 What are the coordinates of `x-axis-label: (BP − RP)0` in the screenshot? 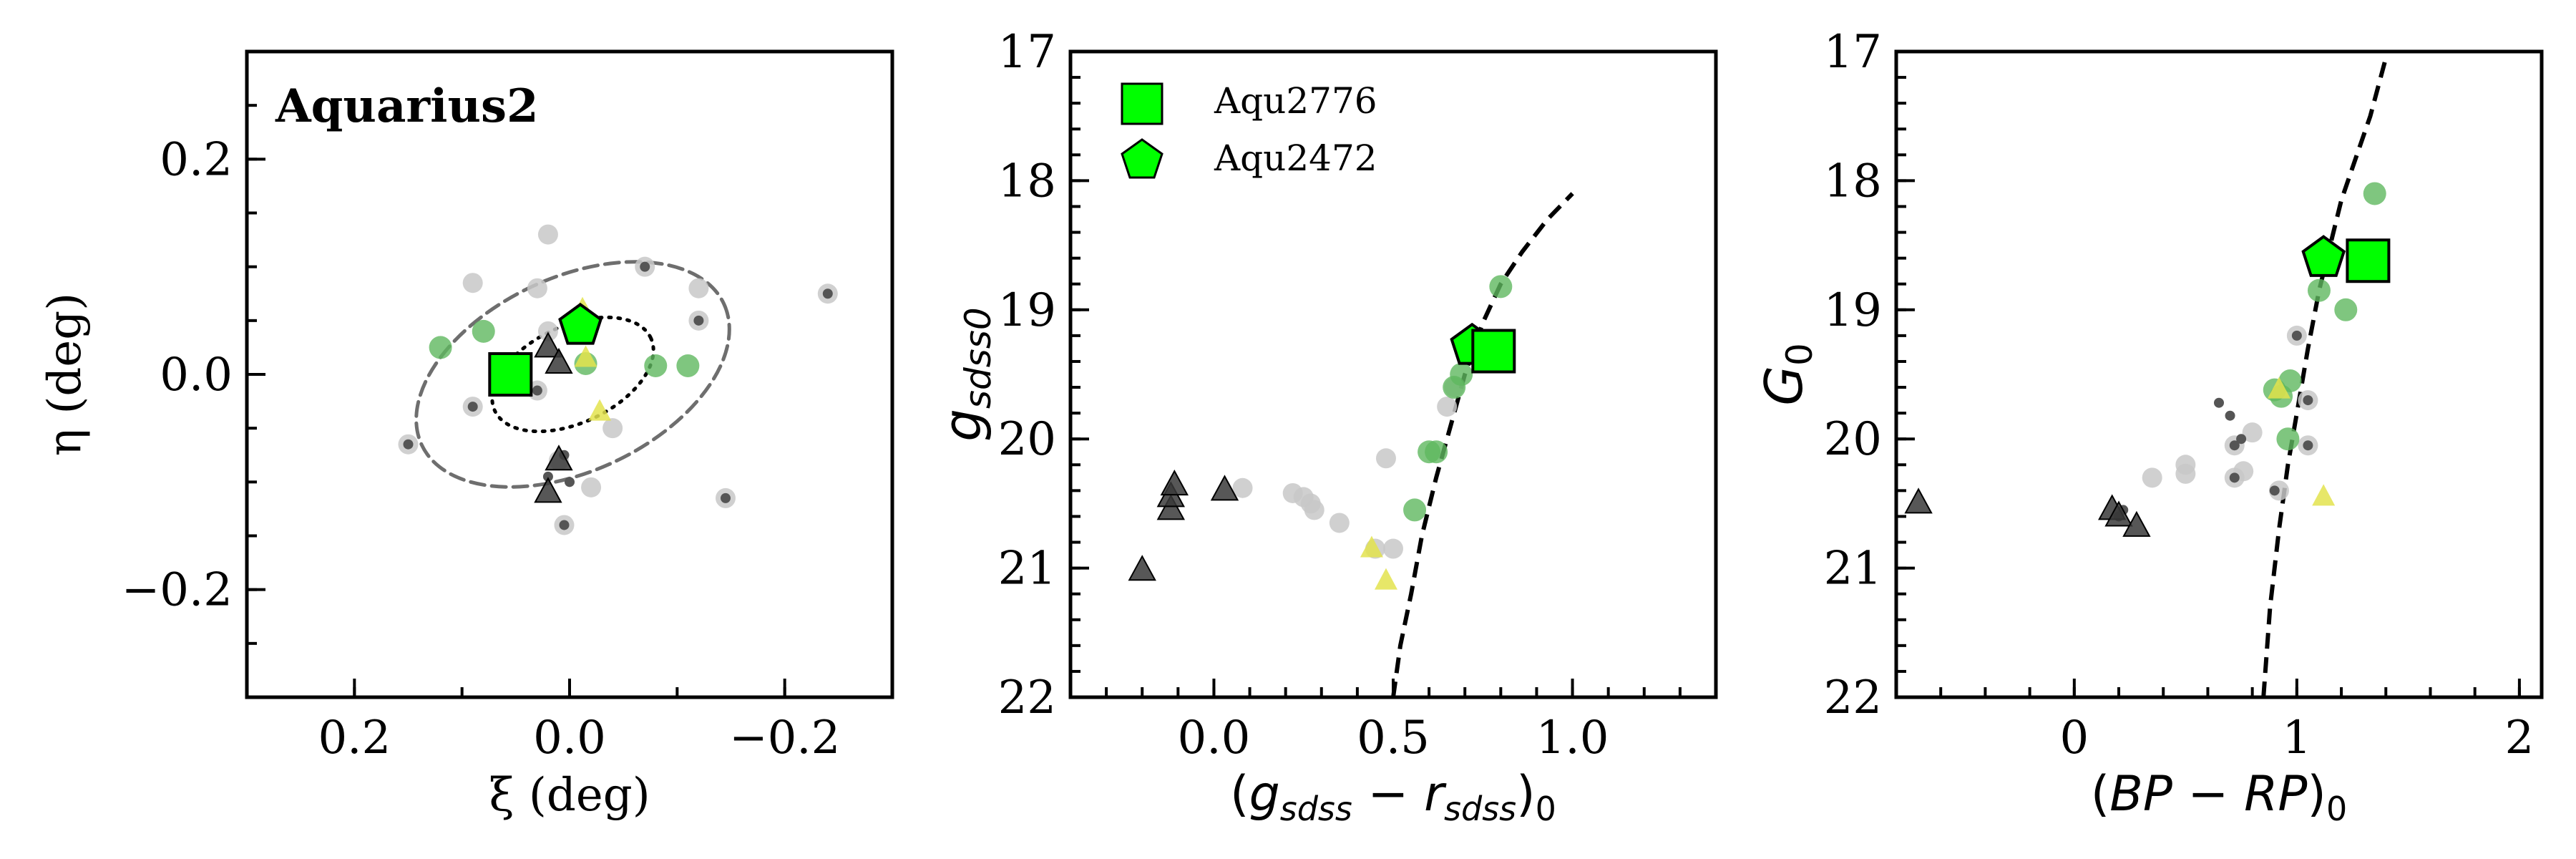 It's located at (2219, 797).